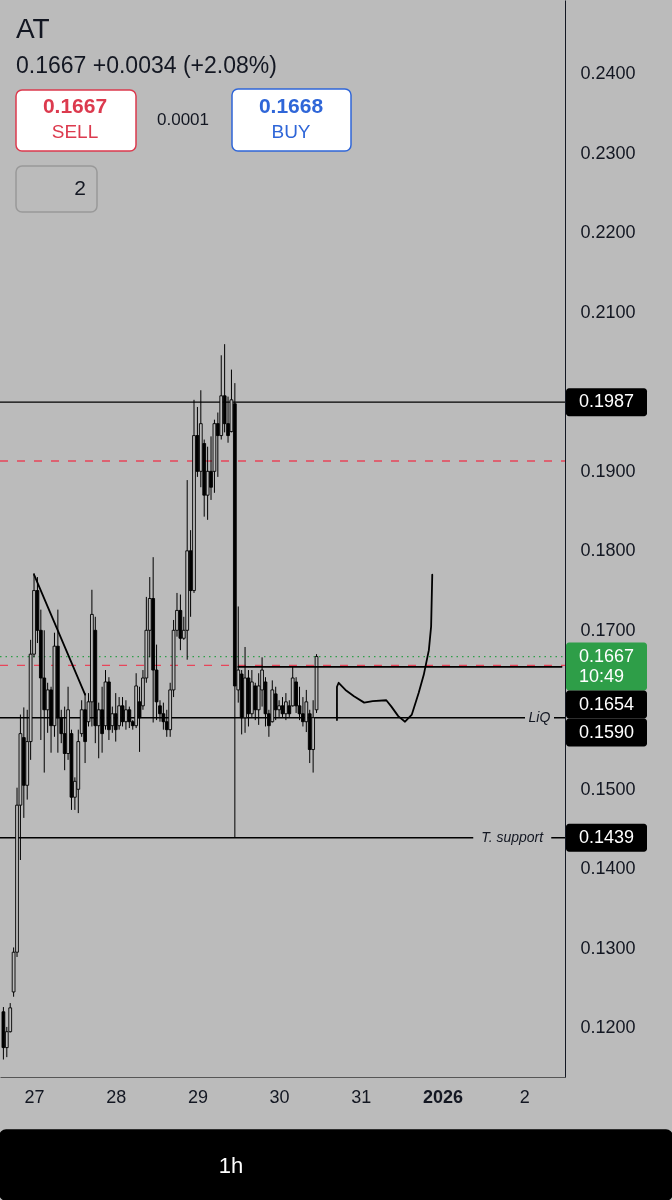 The height and width of the screenshot is (1200, 672). What do you see at coordinates (608, 947) in the screenshot?
I see `y-tick-label: 0.1300` at bounding box center [608, 947].